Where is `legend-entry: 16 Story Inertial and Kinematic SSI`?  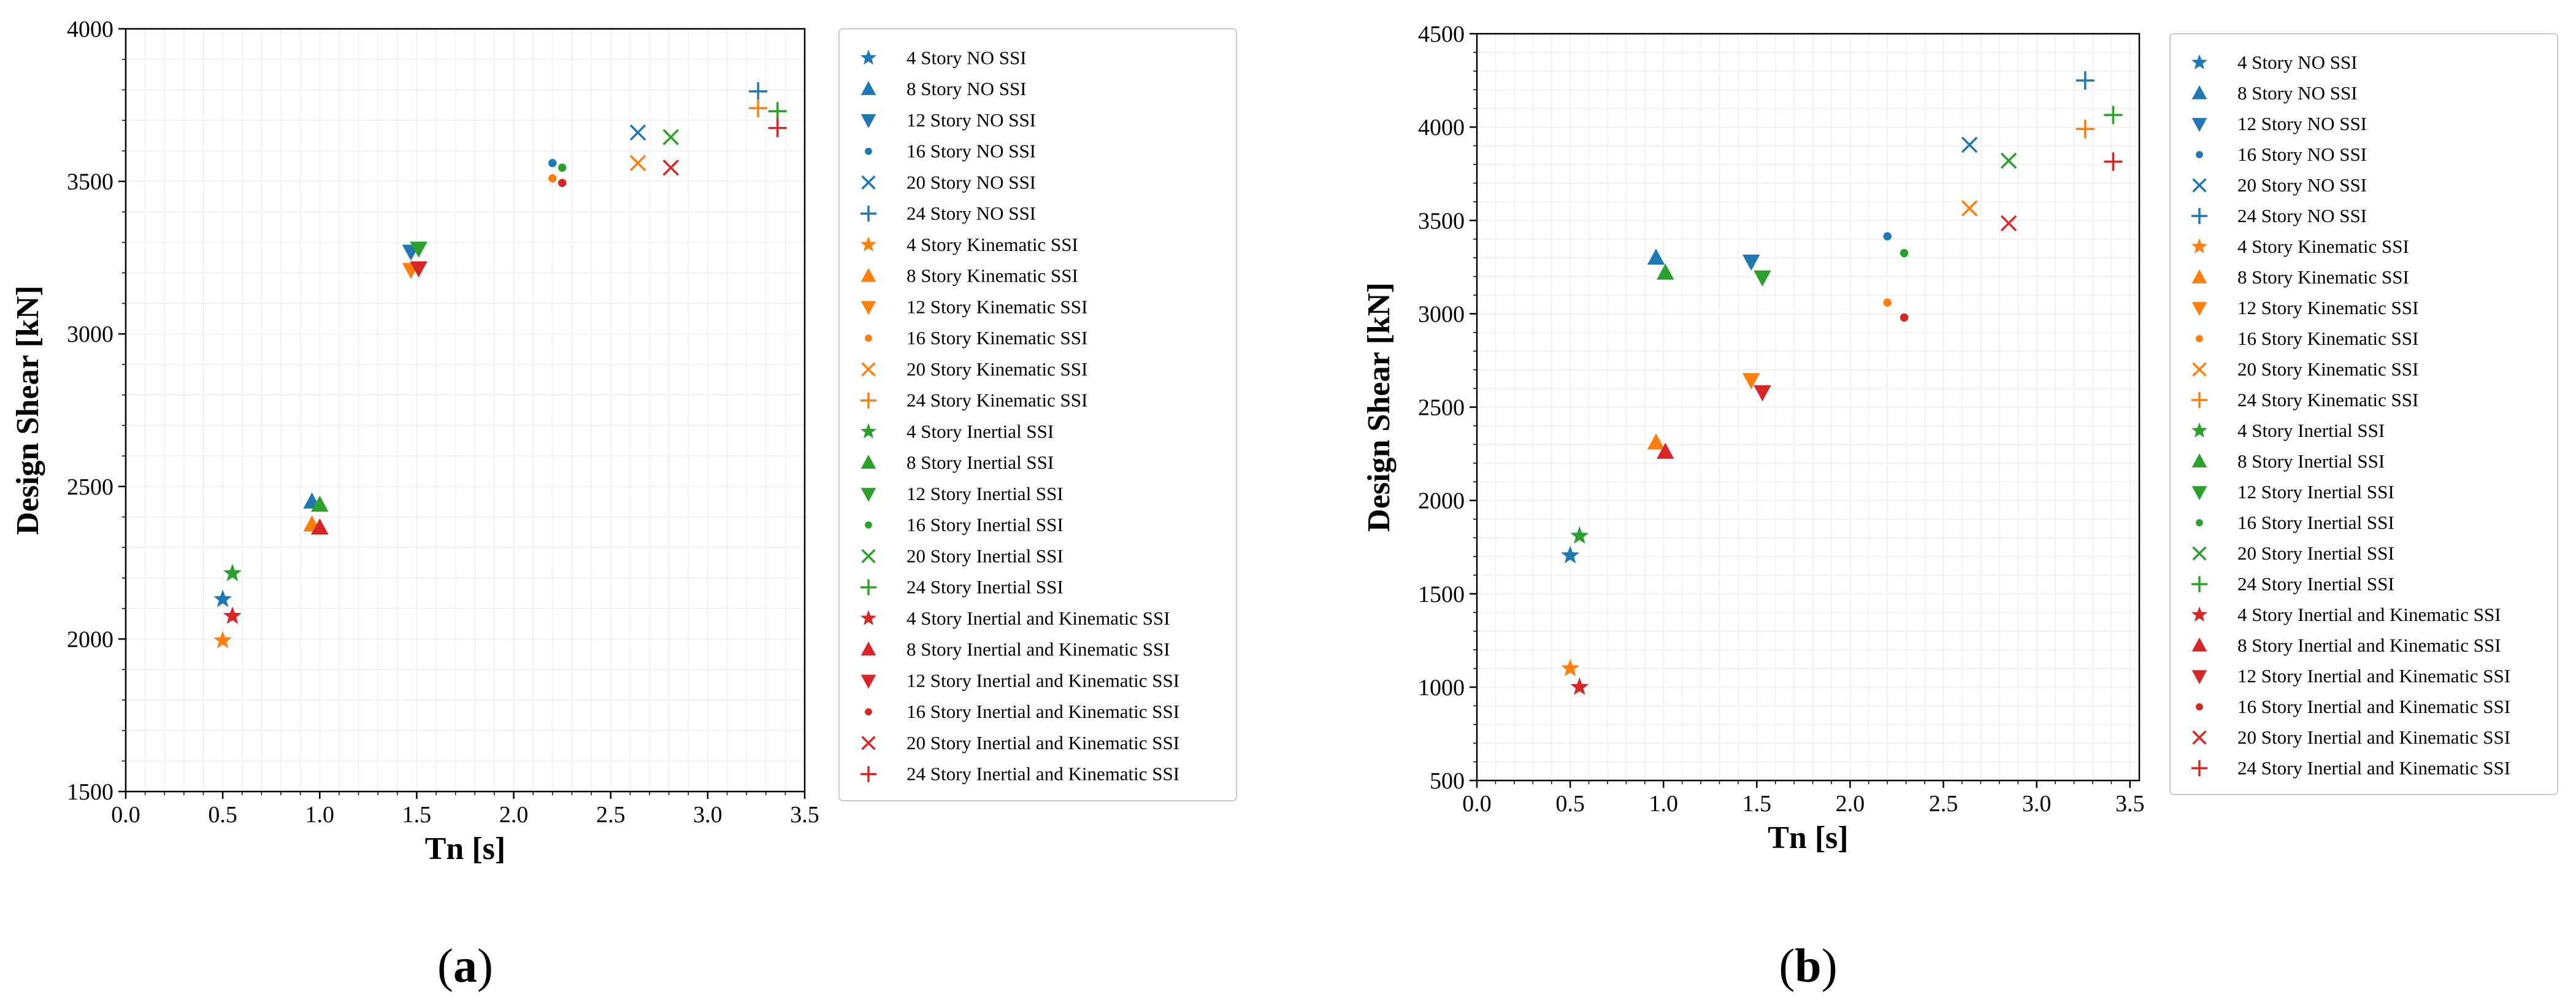 legend-entry: 16 Story Inertial and Kinematic SSI is located at coordinates (2373, 706).